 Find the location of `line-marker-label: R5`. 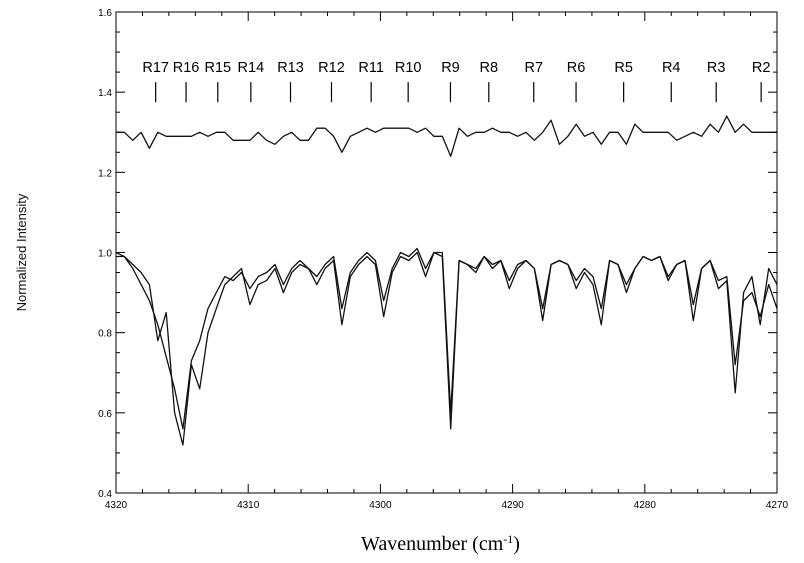

line-marker-label: R5 is located at coordinates (623, 68).